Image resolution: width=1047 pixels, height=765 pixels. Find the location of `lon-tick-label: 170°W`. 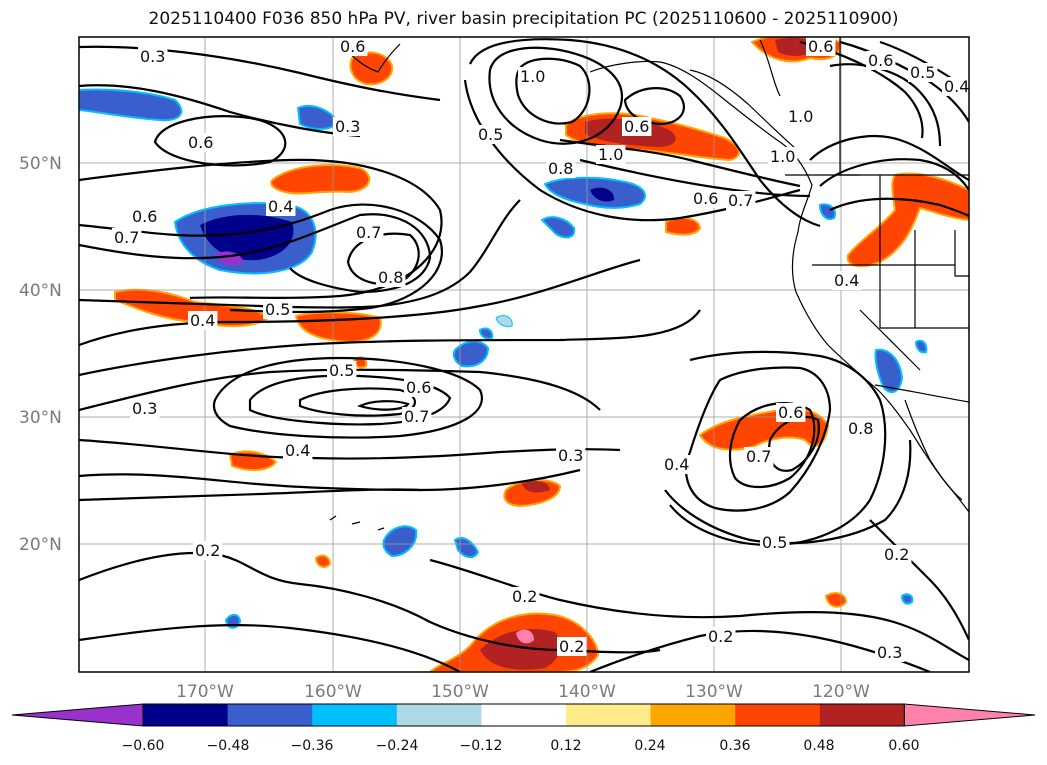

lon-tick-label: 170°W is located at coordinates (205, 692).